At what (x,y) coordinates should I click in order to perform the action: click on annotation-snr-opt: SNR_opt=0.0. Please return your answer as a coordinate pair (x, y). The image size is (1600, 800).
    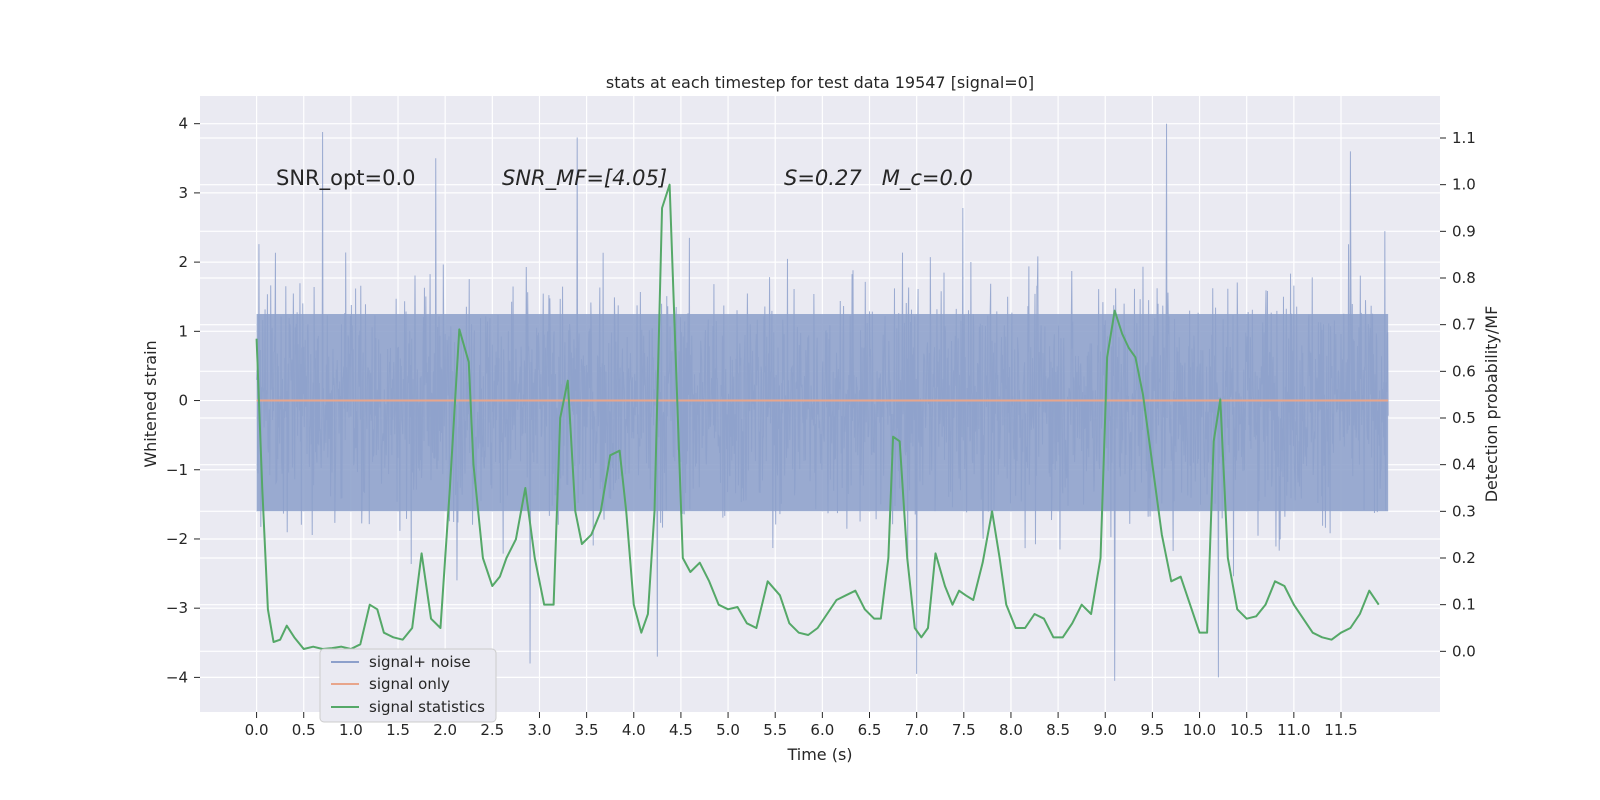
    Looking at the image, I should click on (346, 178).